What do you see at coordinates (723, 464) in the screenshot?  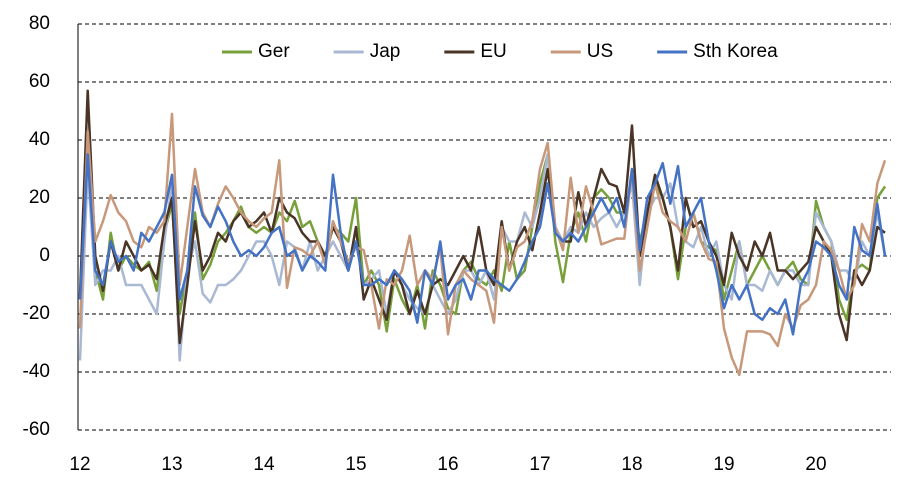 I see `x-tick-label: 19` at bounding box center [723, 464].